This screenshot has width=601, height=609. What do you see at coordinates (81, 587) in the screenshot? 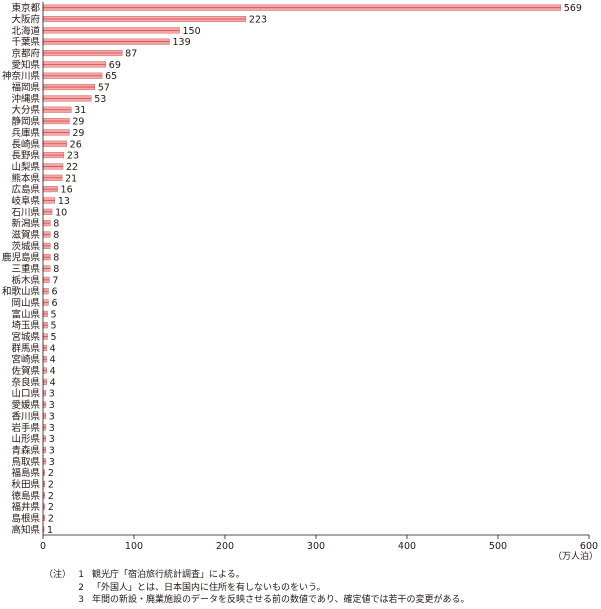
I see `note-number: 2` at bounding box center [81, 587].